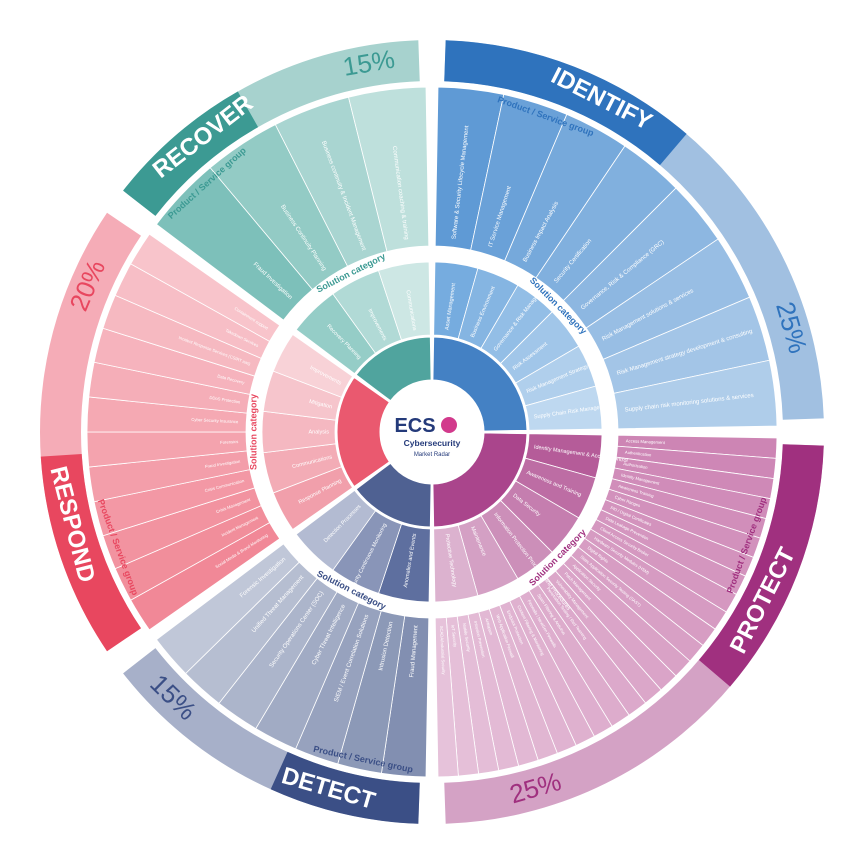 This screenshot has width=861, height=866. I want to click on protect-product-label: Authorisation, so click(636, 465).